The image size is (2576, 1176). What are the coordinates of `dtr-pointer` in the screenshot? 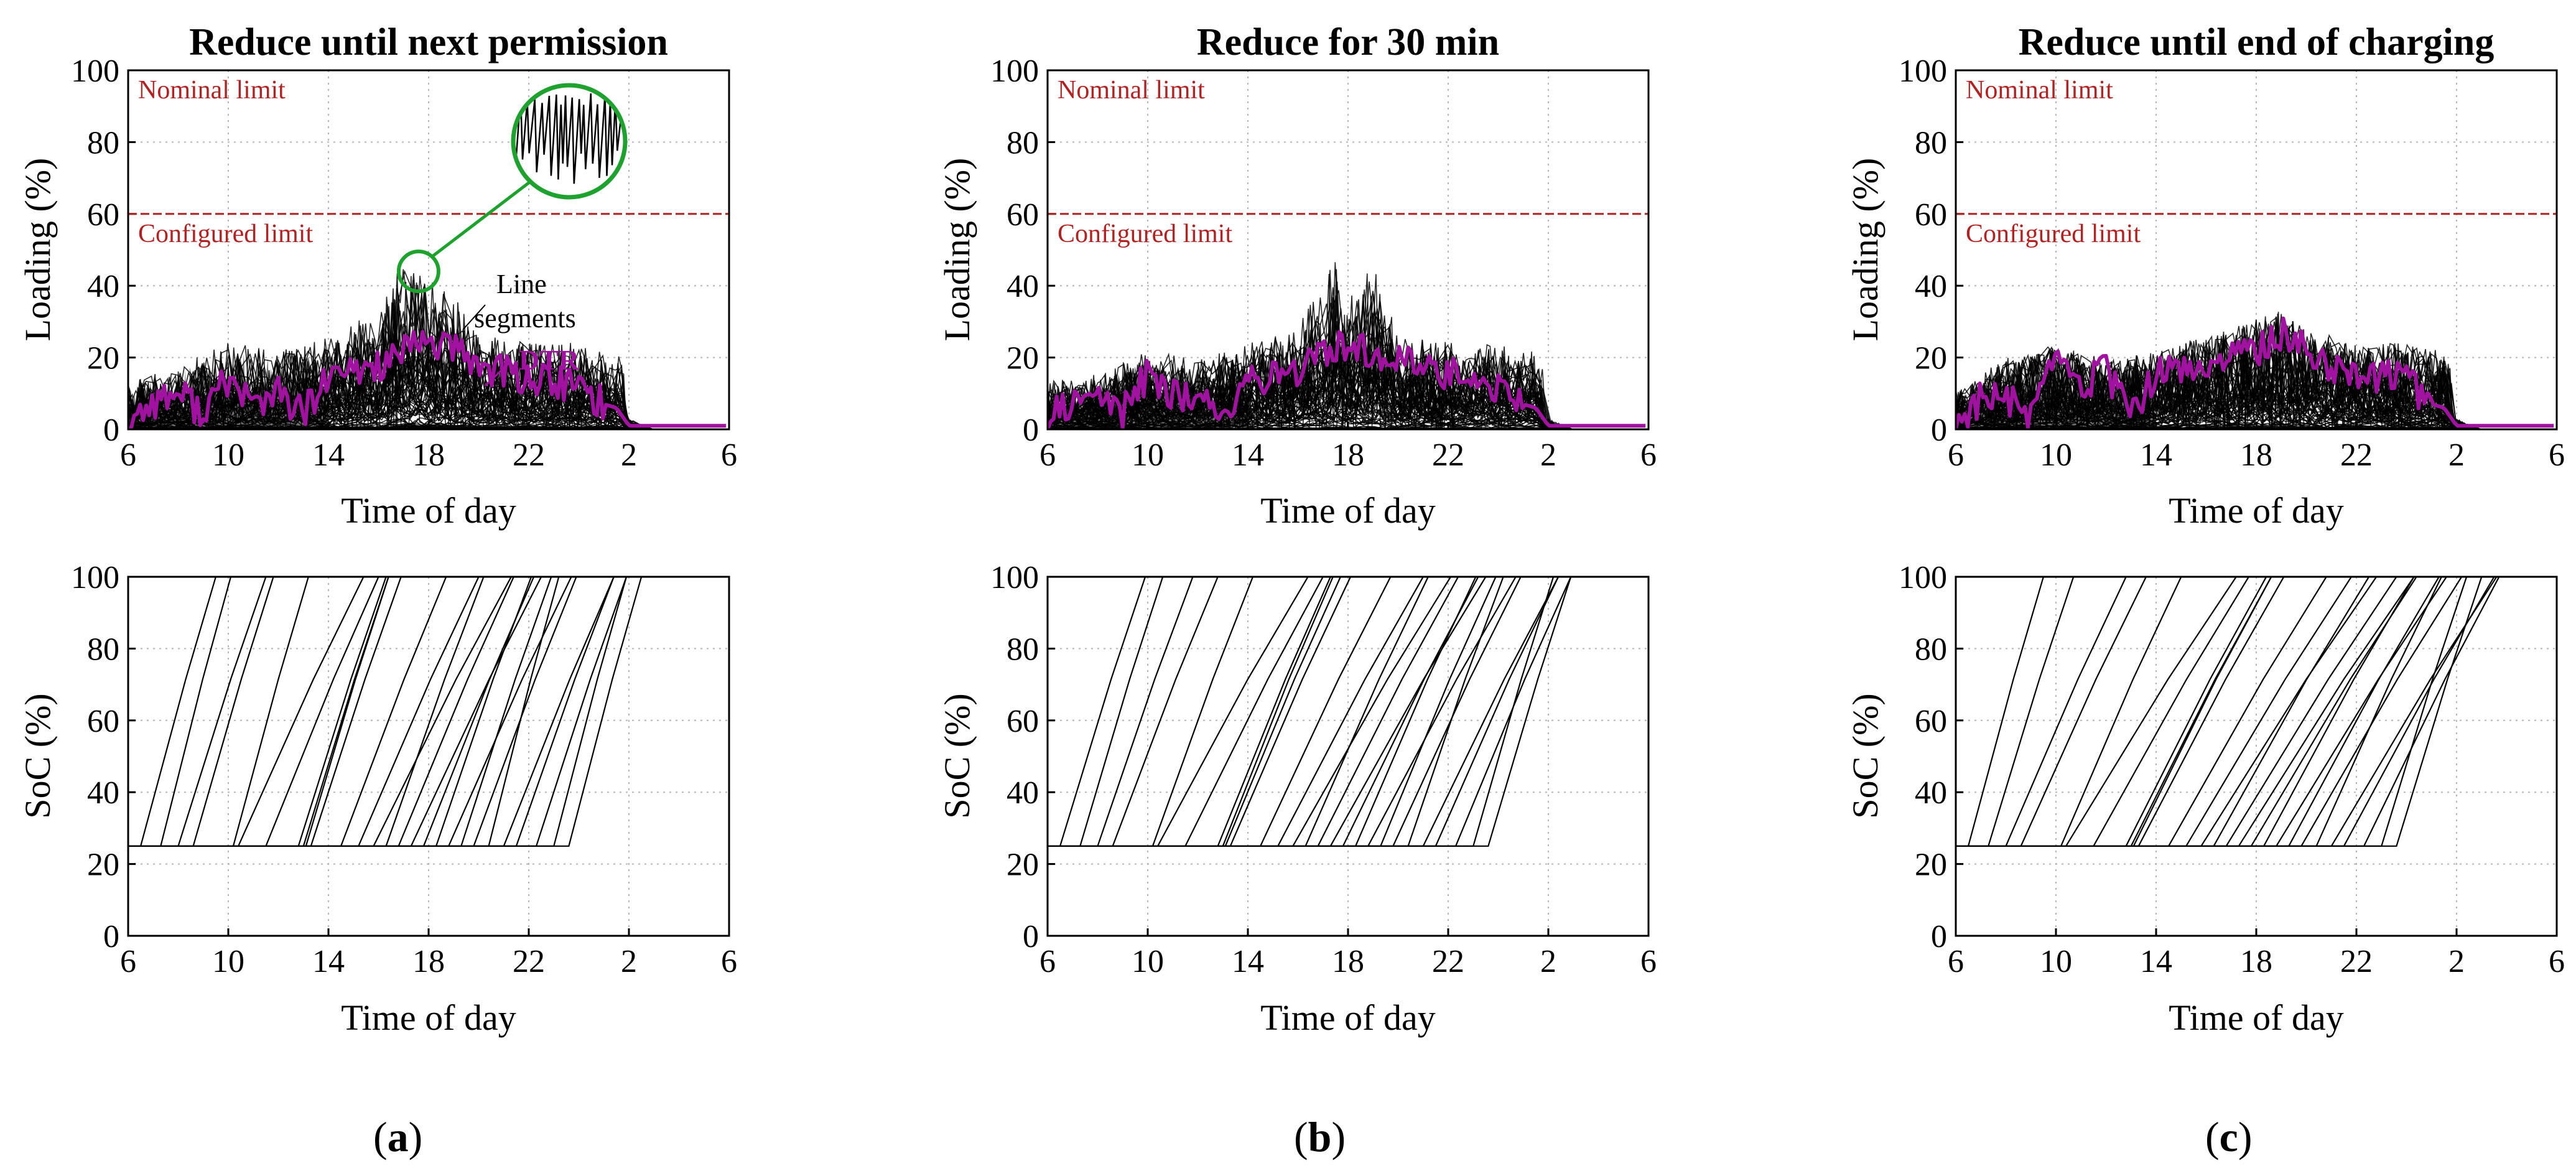 It's located at (498, 373).